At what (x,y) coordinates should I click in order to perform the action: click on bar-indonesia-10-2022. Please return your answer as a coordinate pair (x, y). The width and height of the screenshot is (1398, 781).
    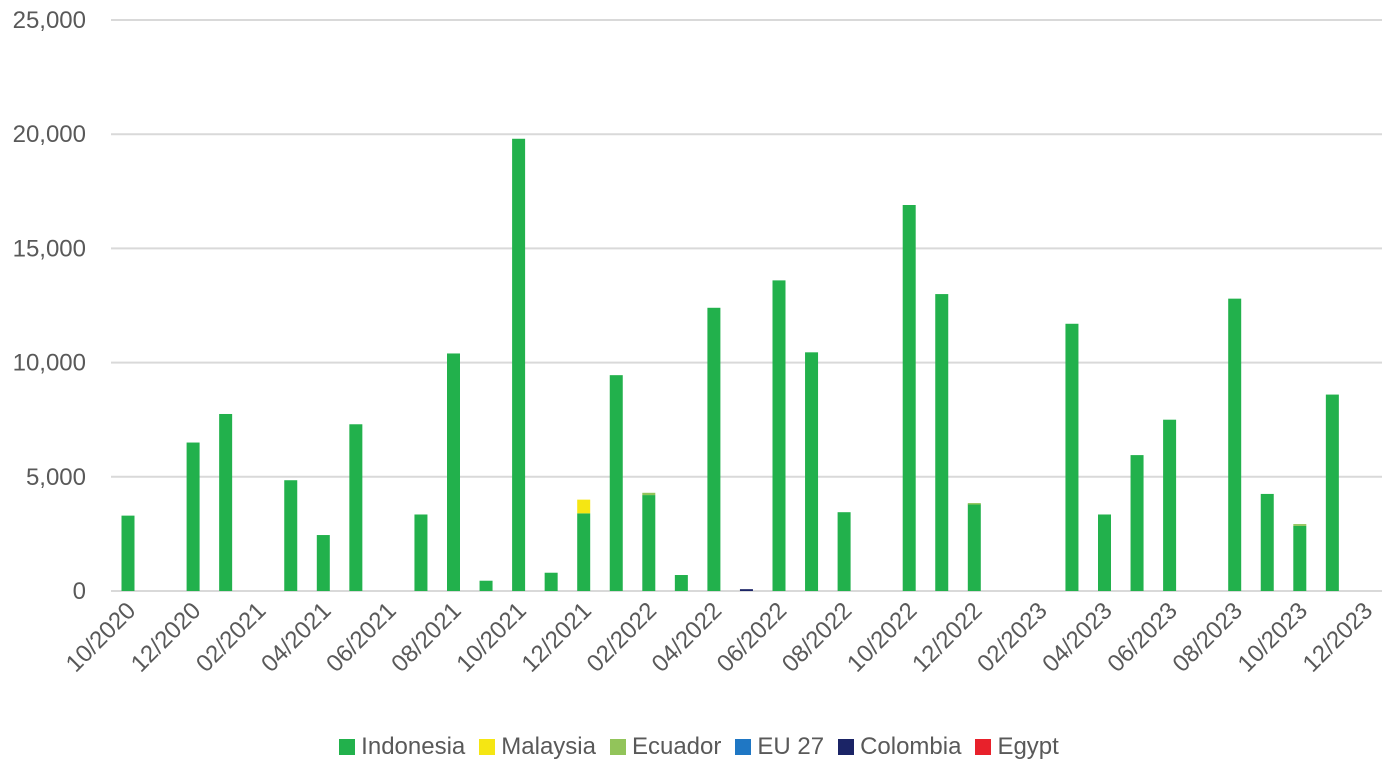
    Looking at the image, I should click on (909, 398).